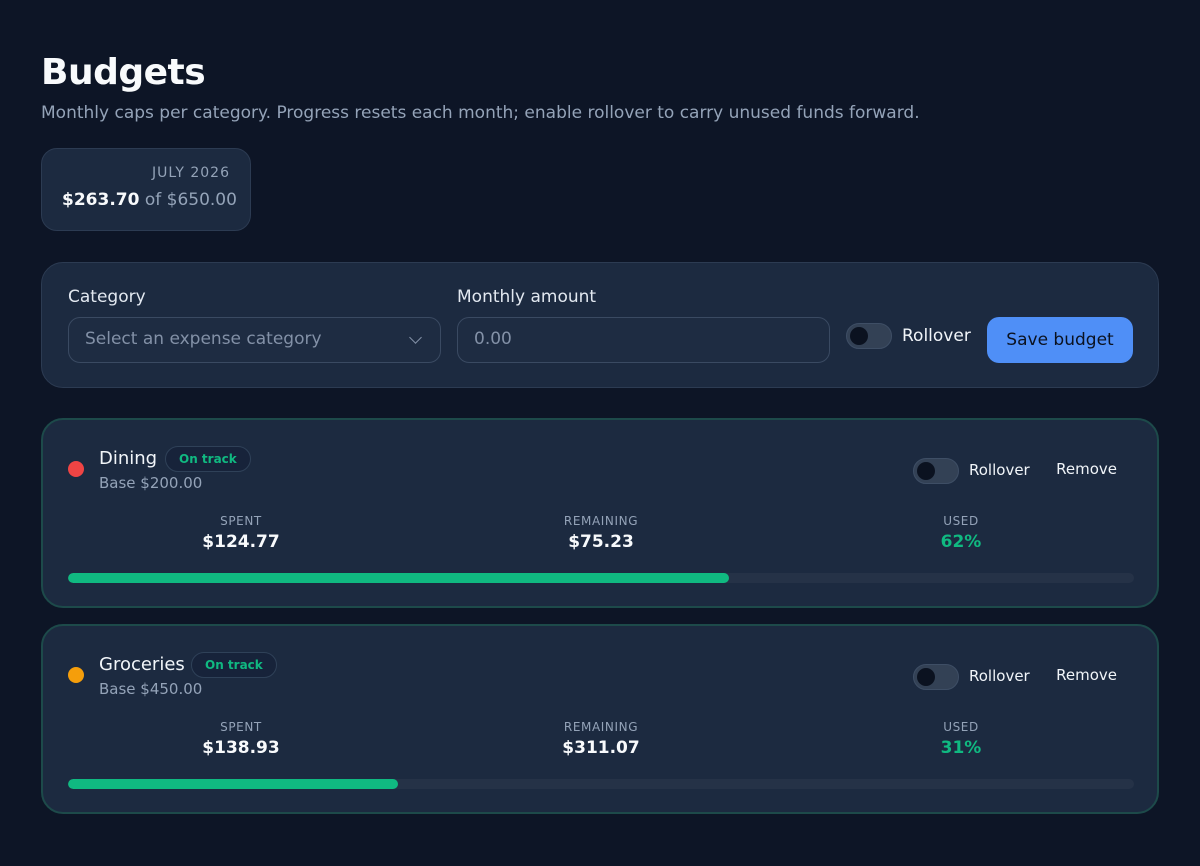 The height and width of the screenshot is (866, 1200). I want to click on chevron-down-icon, so click(415, 337).